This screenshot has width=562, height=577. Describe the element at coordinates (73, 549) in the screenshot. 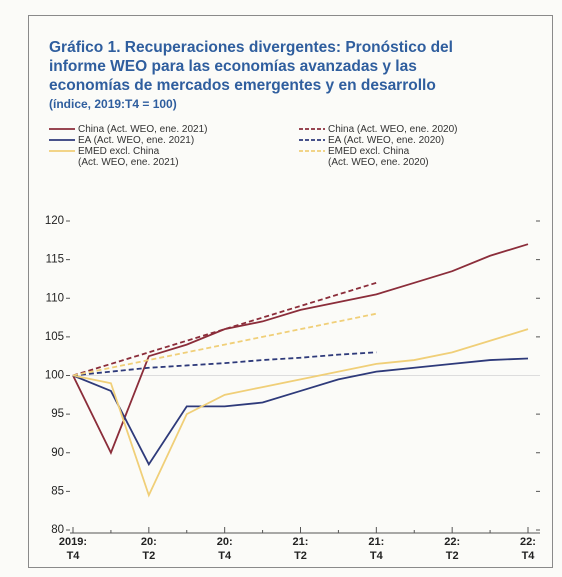

I see `x-tick-label: 2019: T4` at that location.